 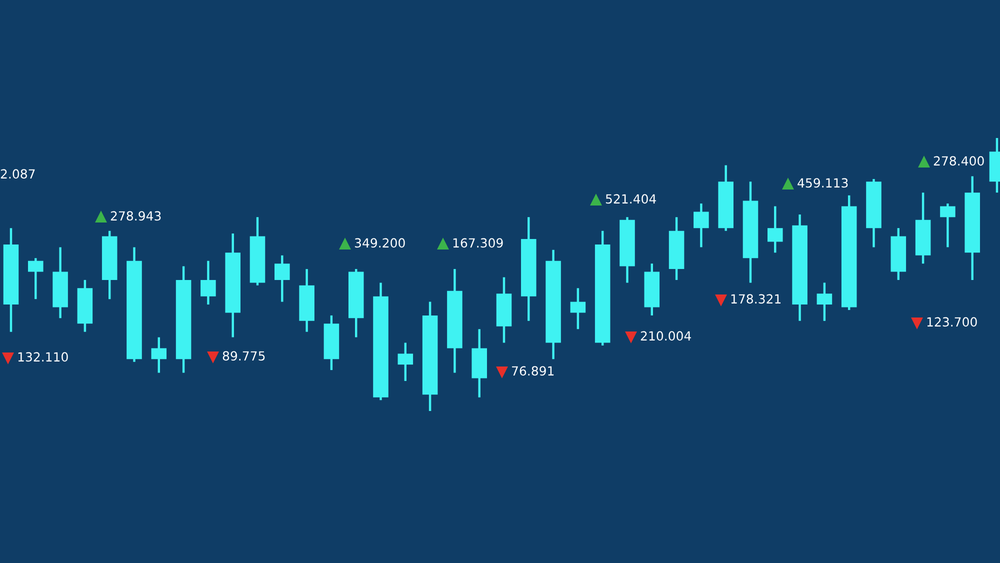 What do you see at coordinates (43, 357) in the screenshot?
I see `annotation: 132.110` at bounding box center [43, 357].